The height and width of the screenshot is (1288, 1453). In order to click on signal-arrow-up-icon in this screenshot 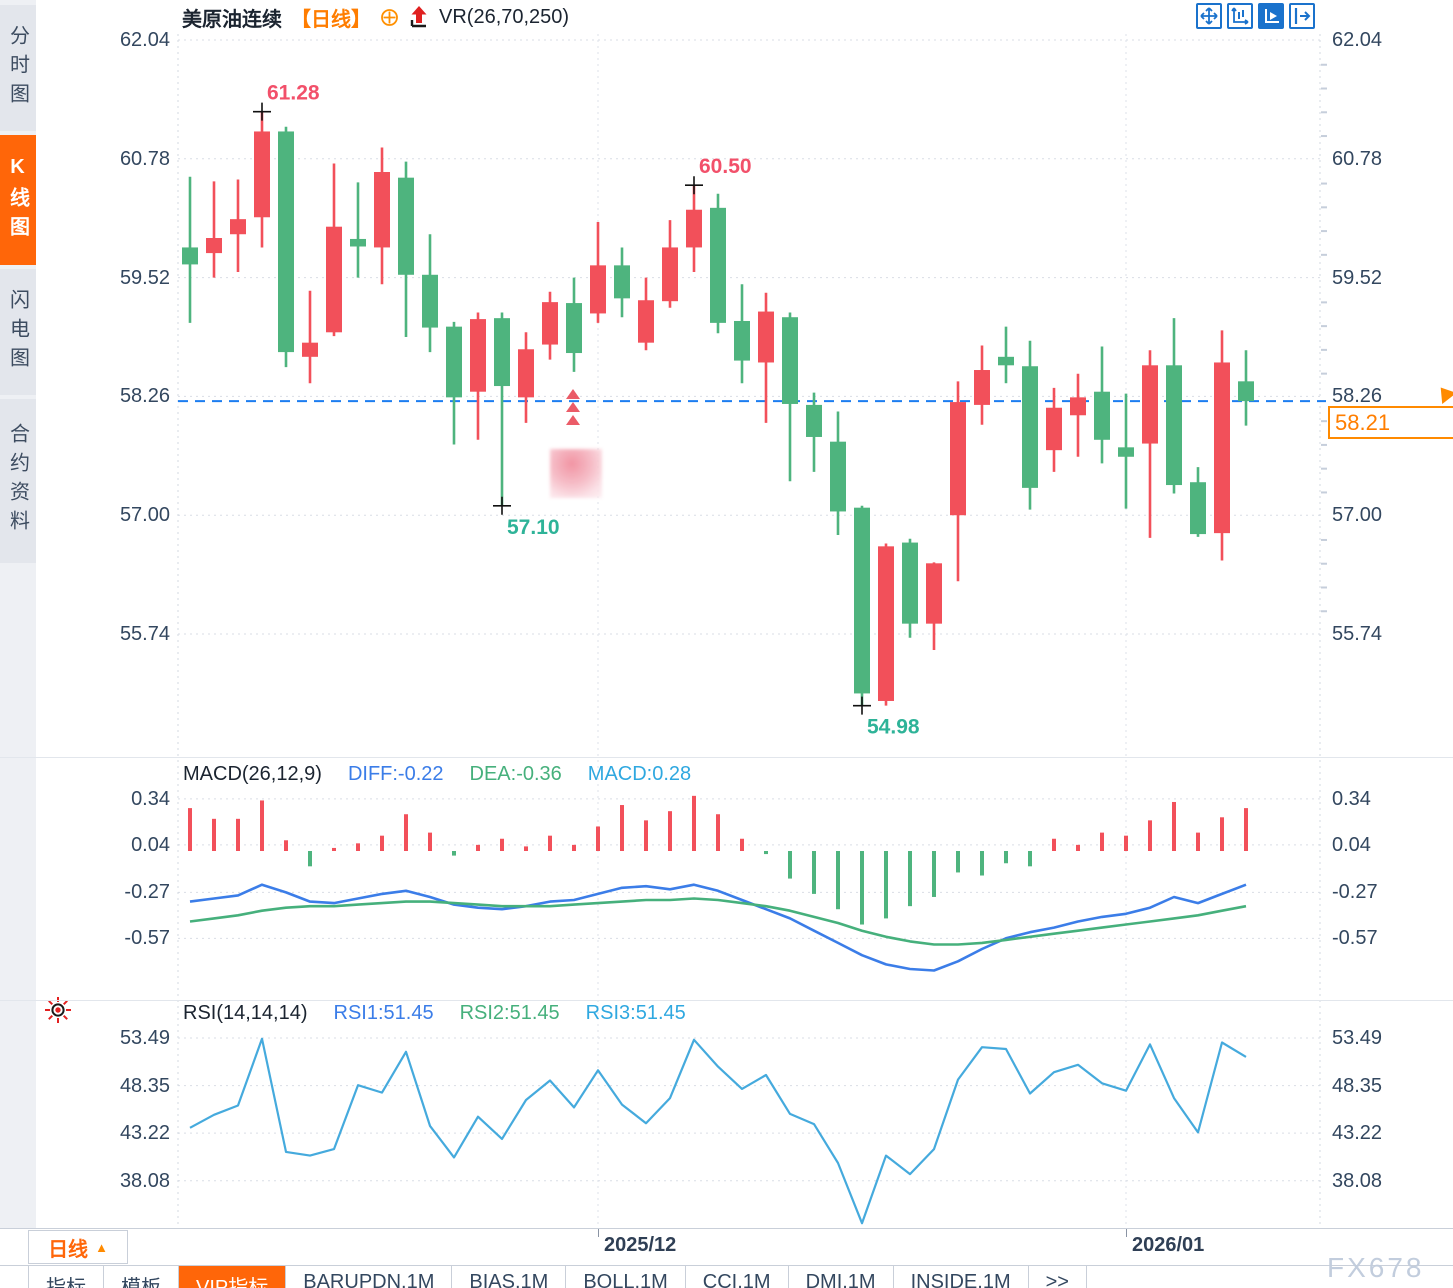, I will do `click(419, 17)`.